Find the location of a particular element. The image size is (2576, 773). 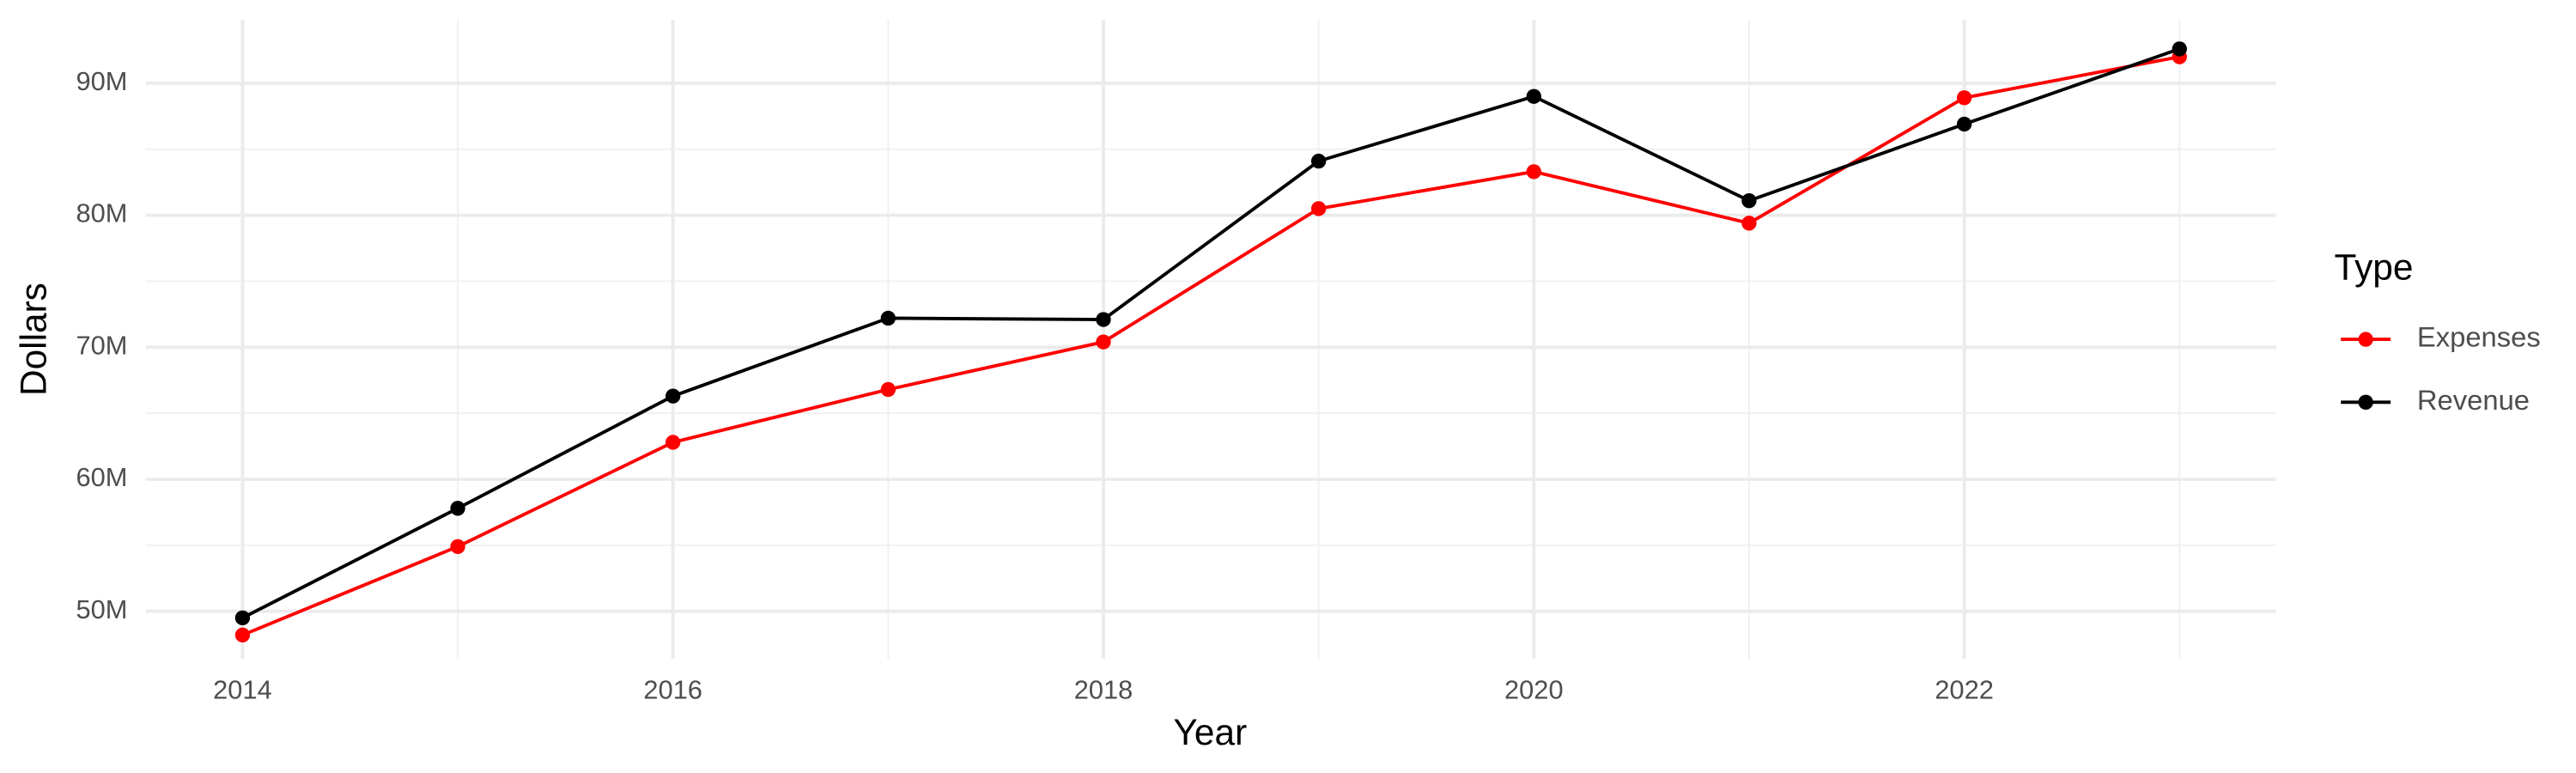

y-tick-label: 50M is located at coordinates (101, 609).